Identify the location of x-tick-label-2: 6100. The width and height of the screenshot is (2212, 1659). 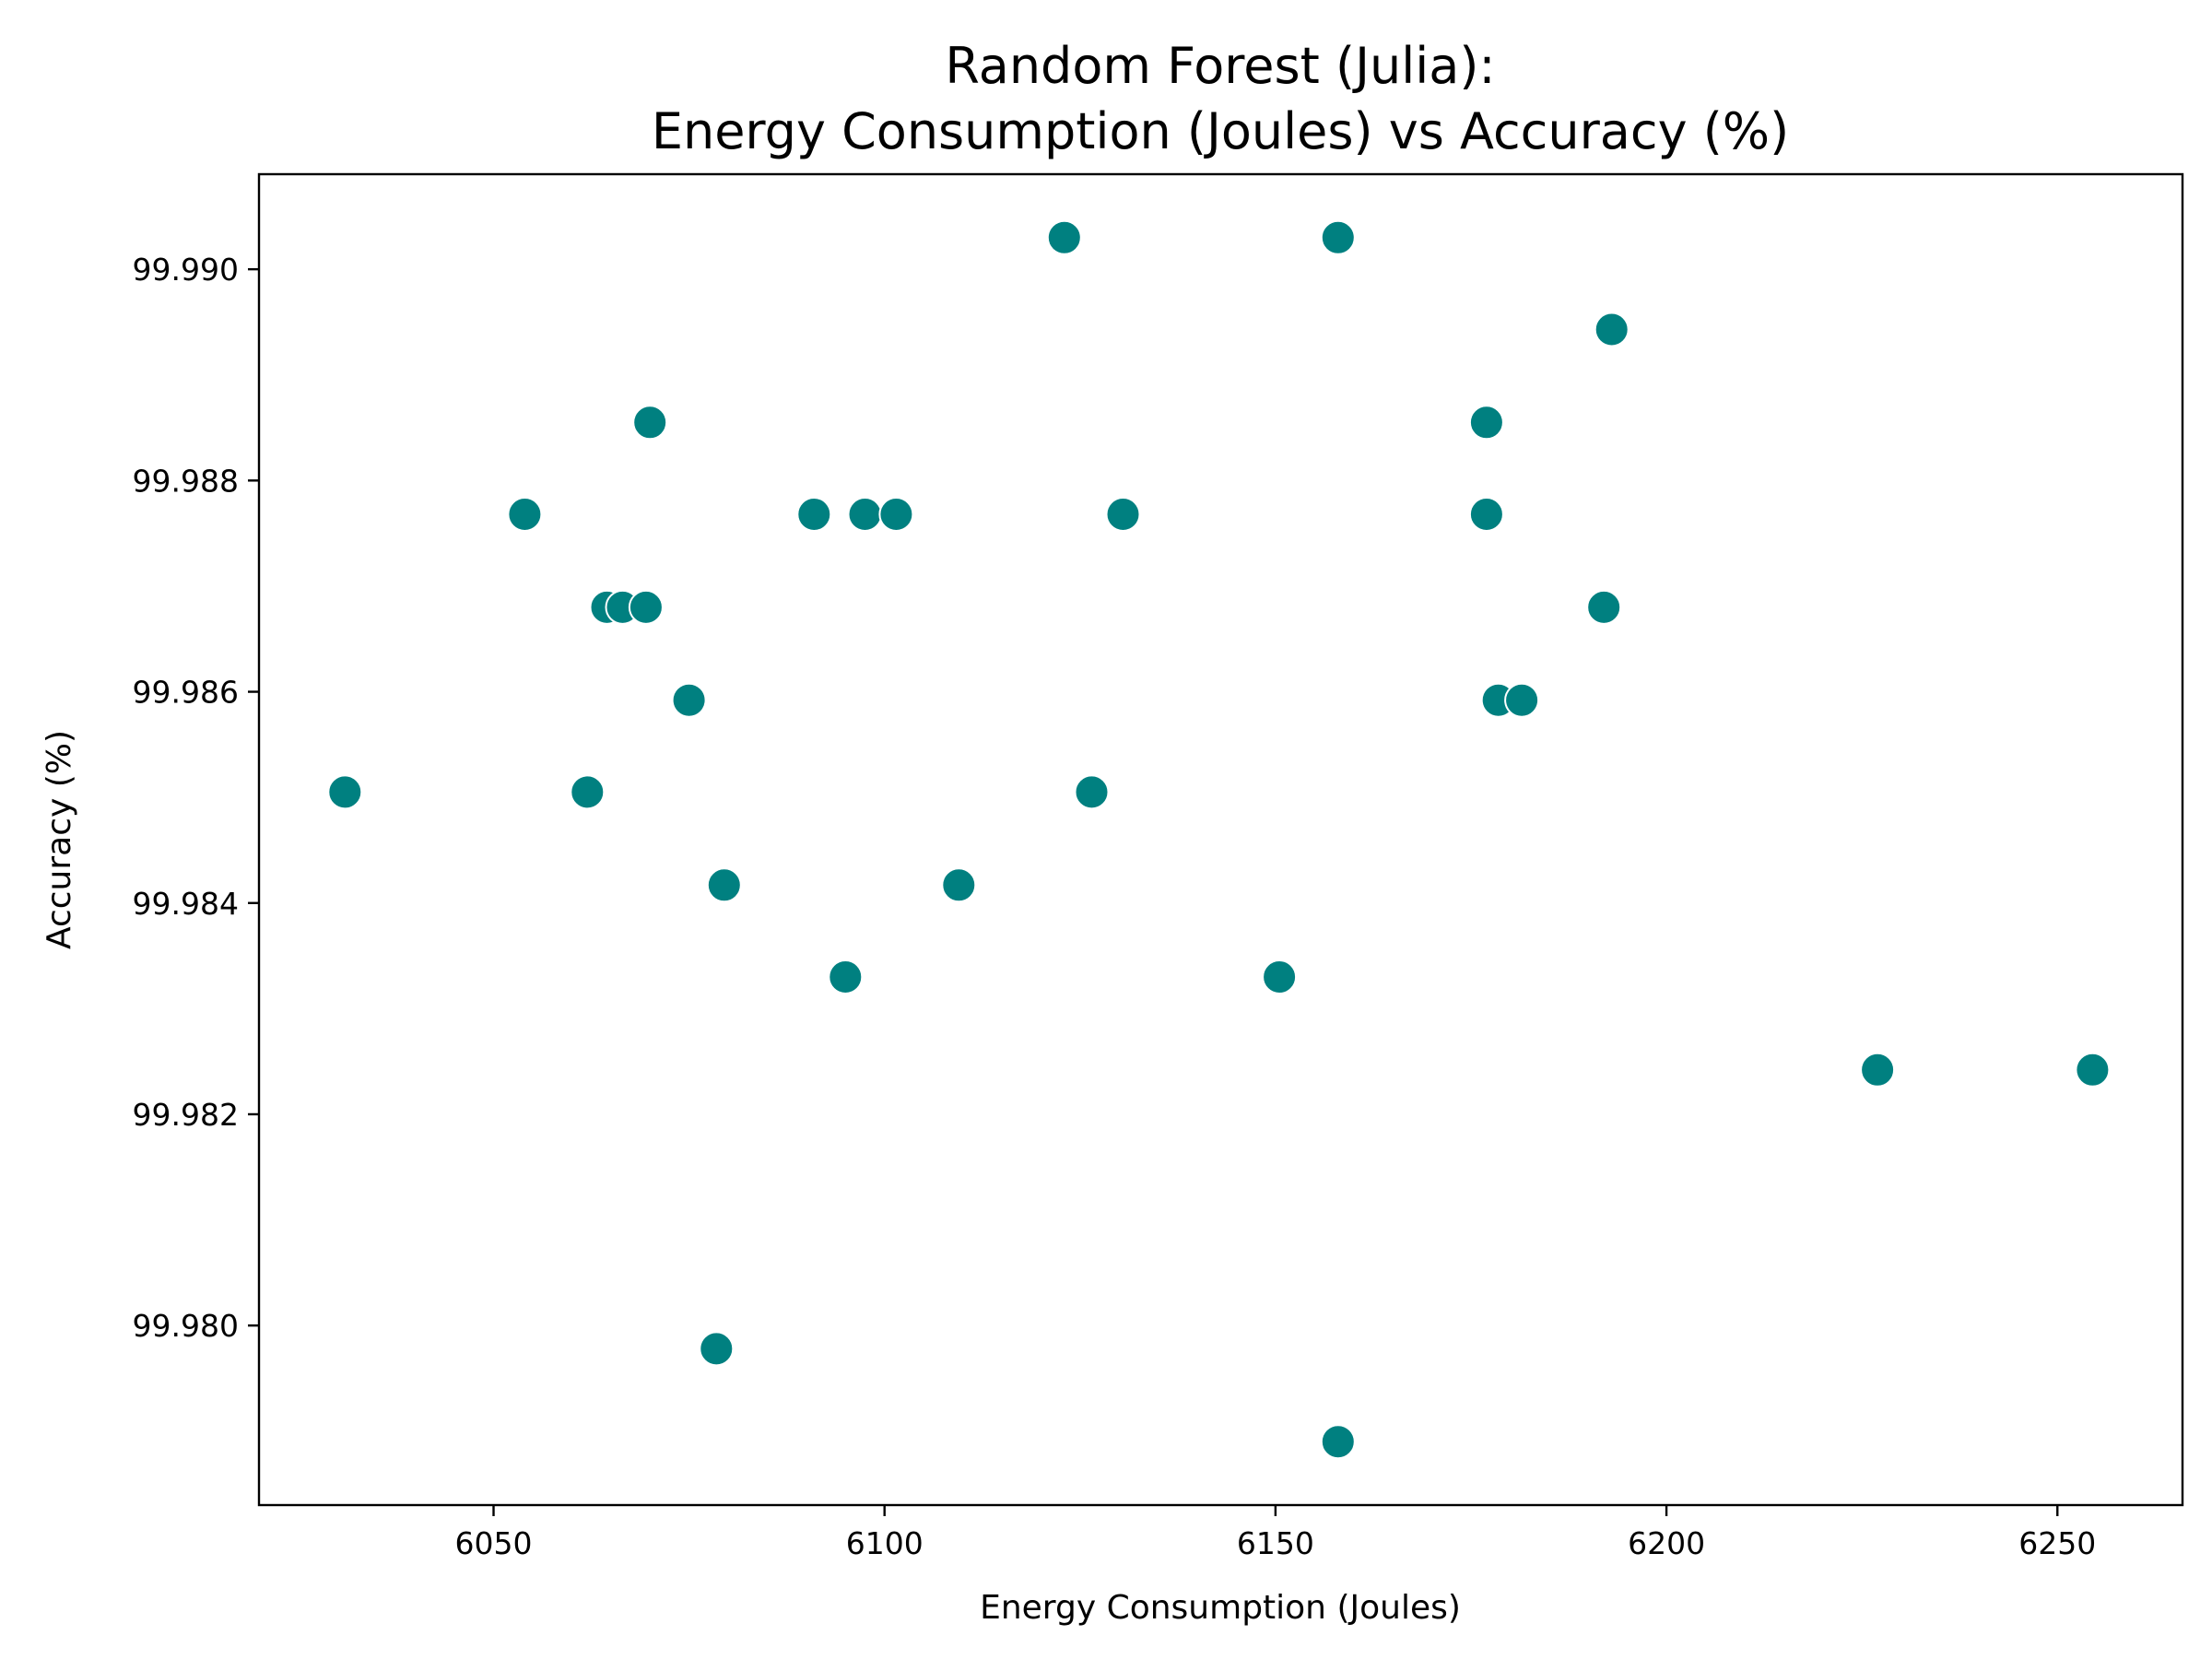
(885, 1543).